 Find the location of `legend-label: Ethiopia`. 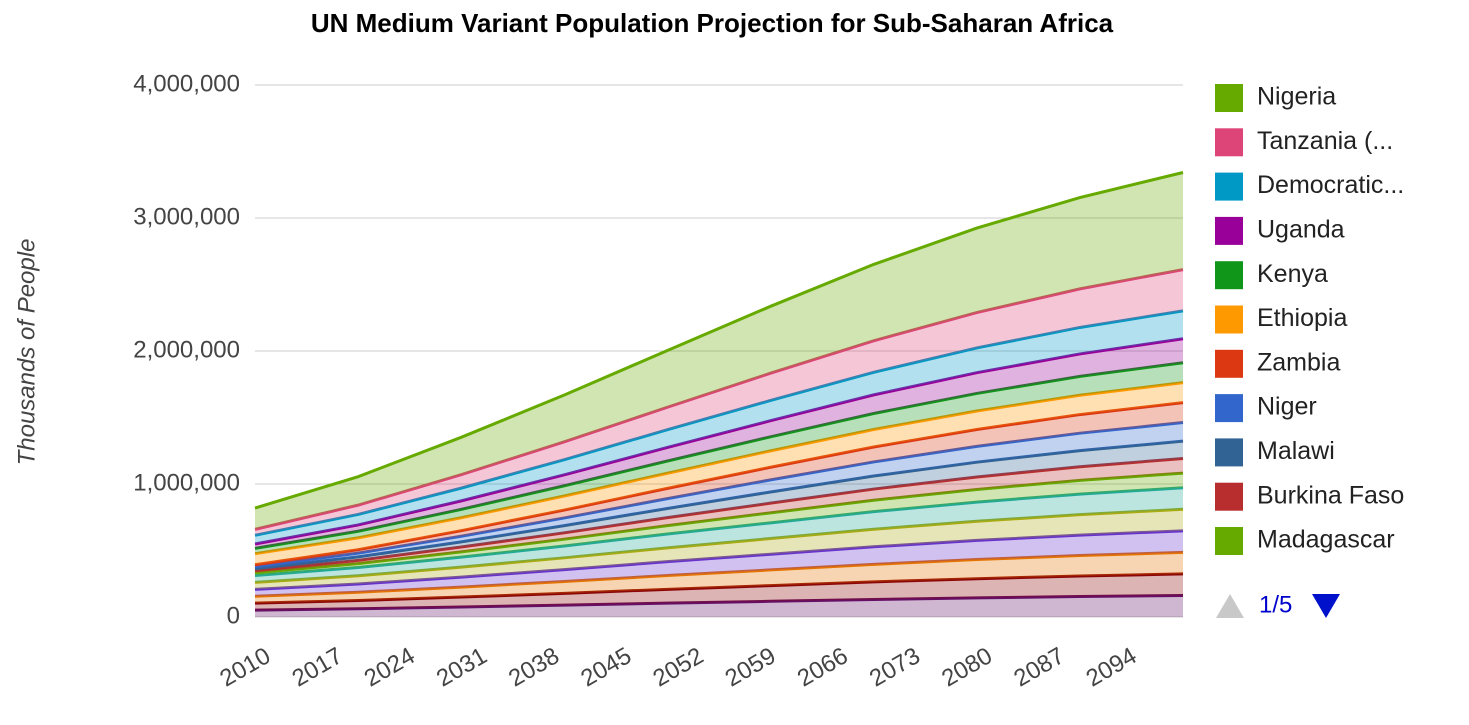

legend-label: Ethiopia is located at coordinates (1302, 318).